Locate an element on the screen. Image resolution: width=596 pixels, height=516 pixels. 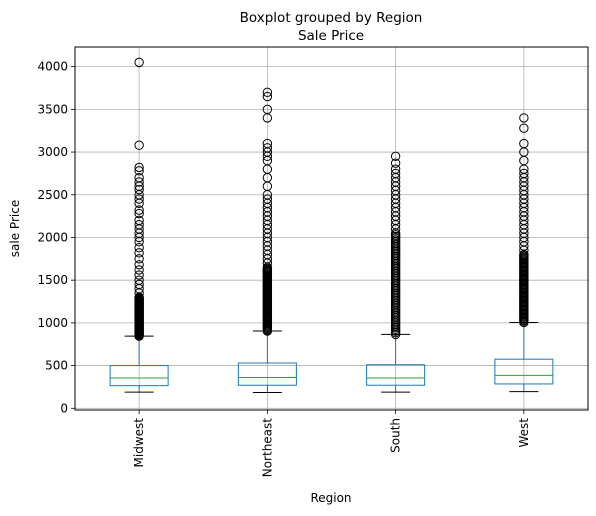
y-tick-label: 4000 is located at coordinates (52, 67).